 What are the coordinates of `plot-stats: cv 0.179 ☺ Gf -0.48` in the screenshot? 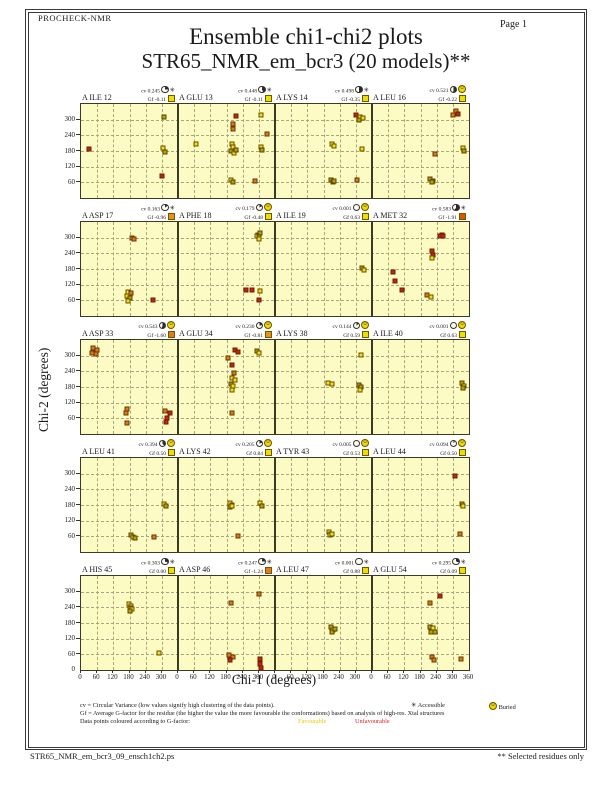 It's located at (254, 212).